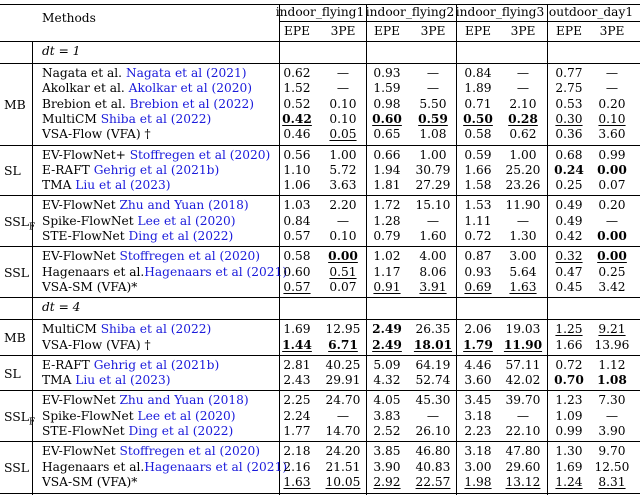 The image size is (640, 495). What do you see at coordinates (523, 380) in the screenshot?
I see `value-cell: 42.02` at bounding box center [523, 380].